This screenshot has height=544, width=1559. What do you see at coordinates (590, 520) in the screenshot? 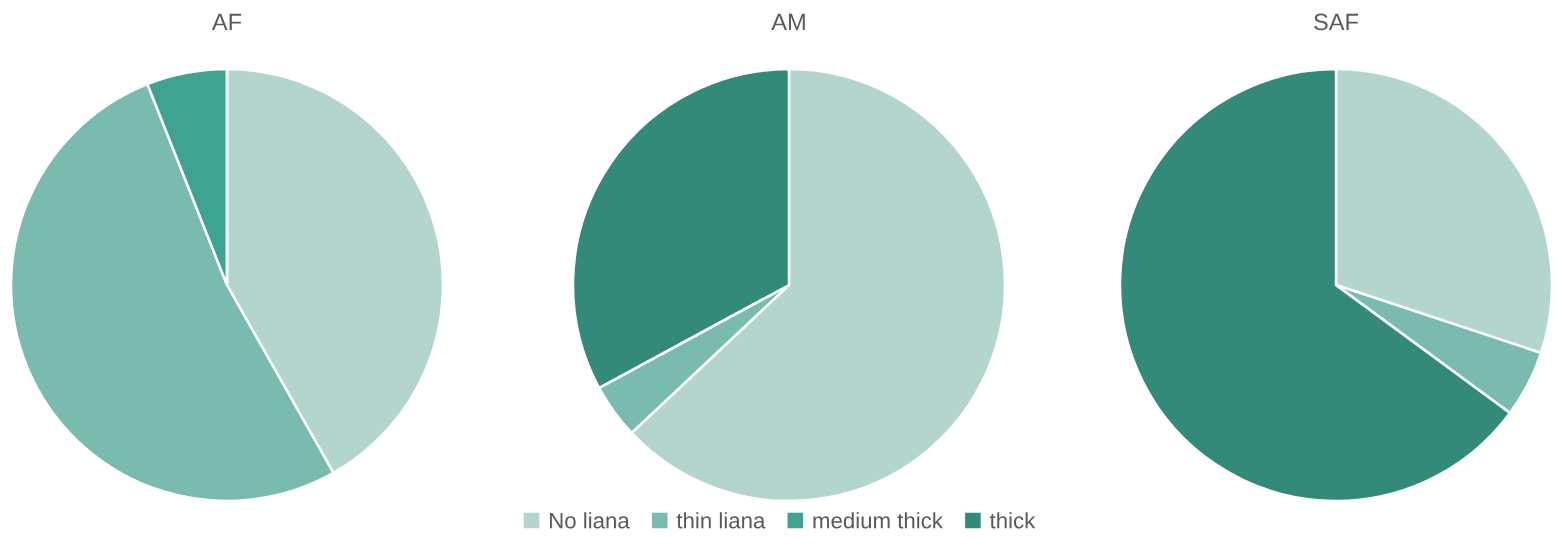
I see `legend-label: No liana` at bounding box center [590, 520].